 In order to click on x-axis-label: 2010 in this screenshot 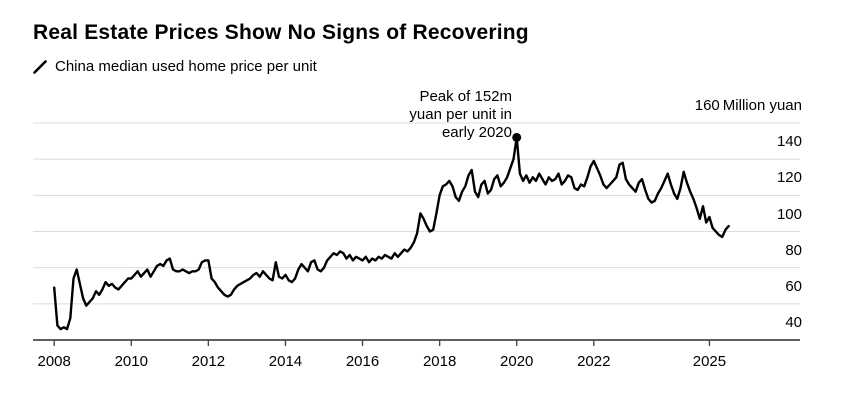, I will do `click(131, 361)`.